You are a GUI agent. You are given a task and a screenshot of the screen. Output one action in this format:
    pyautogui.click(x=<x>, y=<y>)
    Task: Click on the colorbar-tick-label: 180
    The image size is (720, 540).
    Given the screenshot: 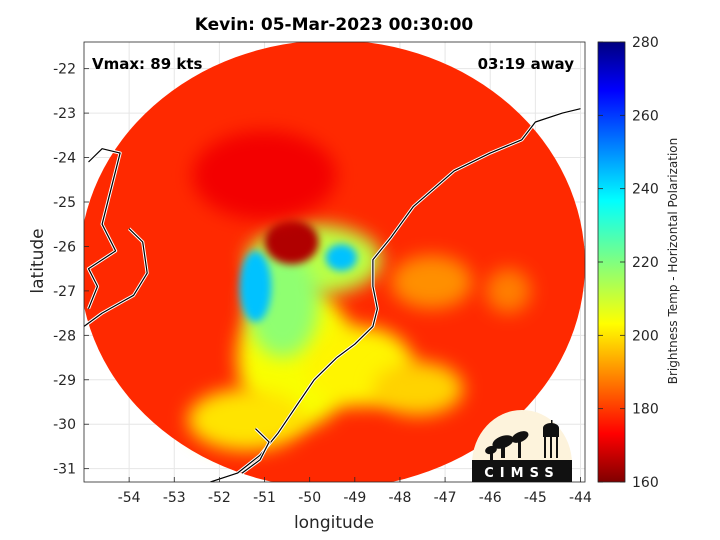 What is the action you would take?
    pyautogui.click(x=645, y=410)
    